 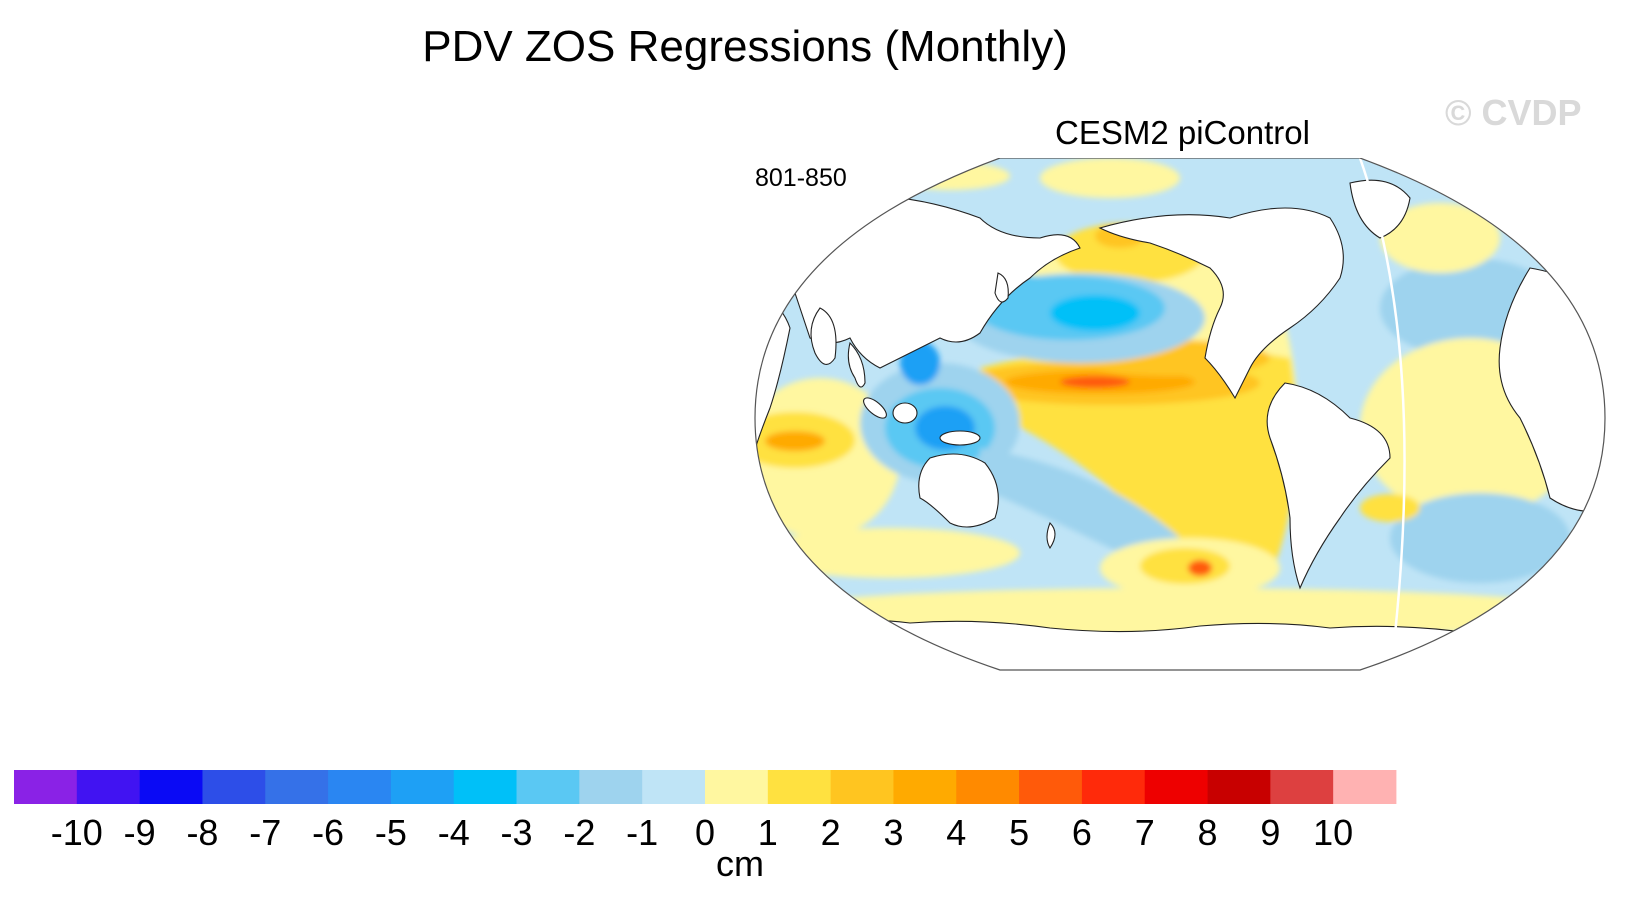 I want to click on colorbar-tick-label: -3, so click(x=516, y=832).